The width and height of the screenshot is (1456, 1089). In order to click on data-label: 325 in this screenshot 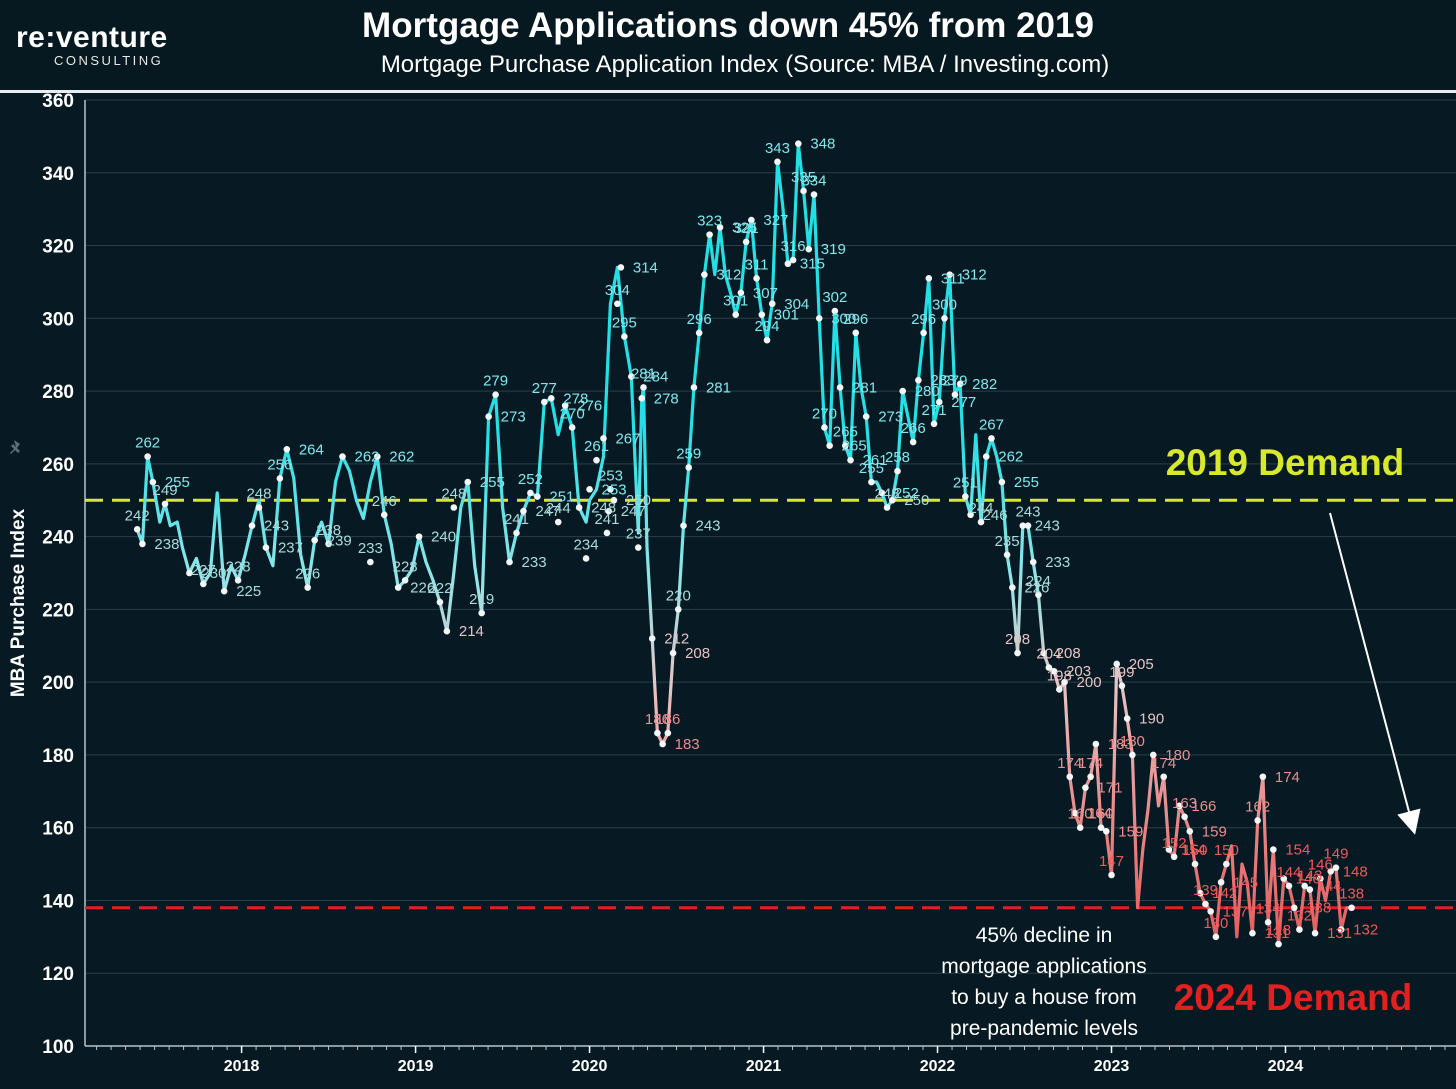, I will do `click(744, 227)`.